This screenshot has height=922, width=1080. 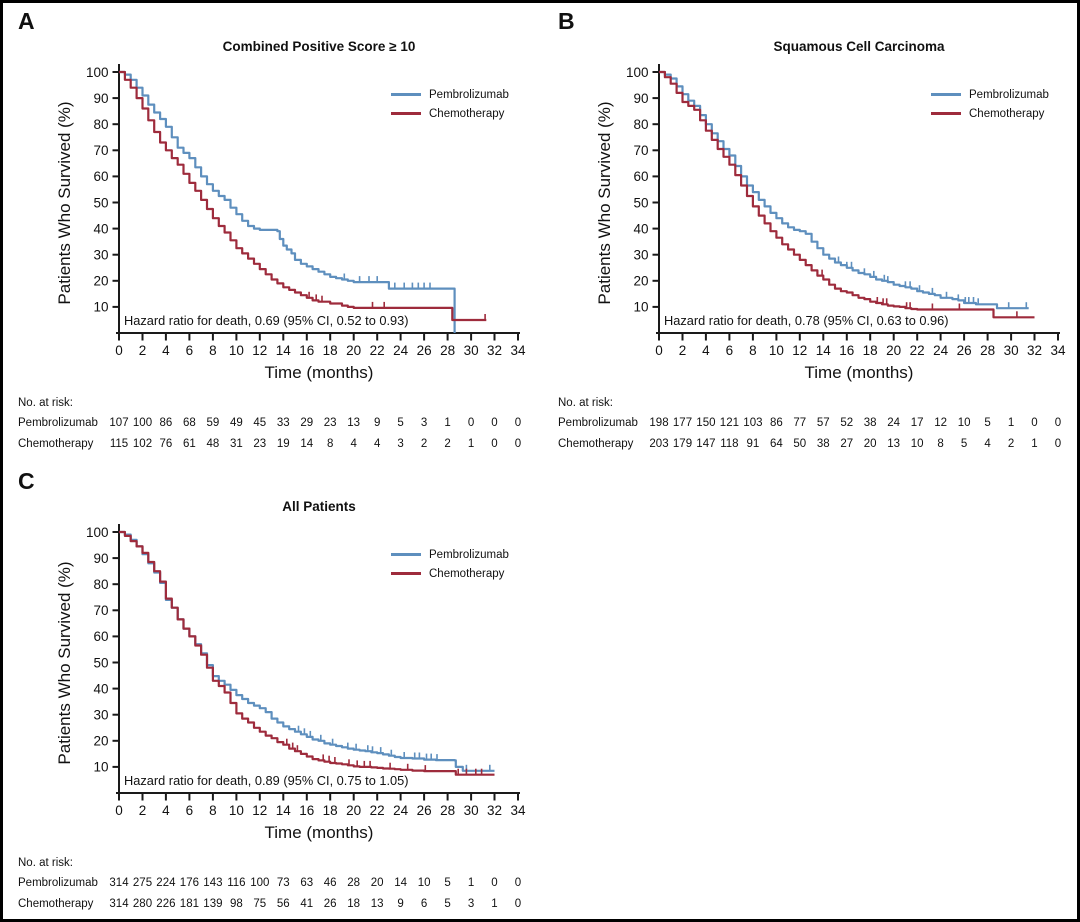 What do you see at coordinates (659, 350) in the screenshot?
I see `svg-text: 0` at bounding box center [659, 350].